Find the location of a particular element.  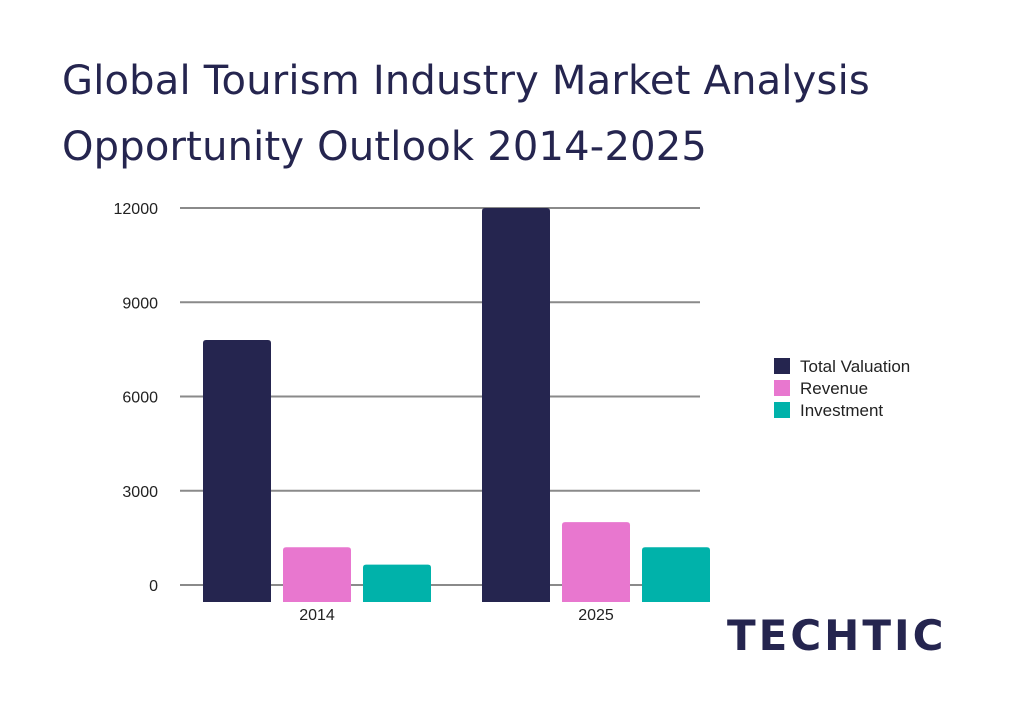

title-line-1: Global Tourism Industry Market Analysis is located at coordinates (466, 81).